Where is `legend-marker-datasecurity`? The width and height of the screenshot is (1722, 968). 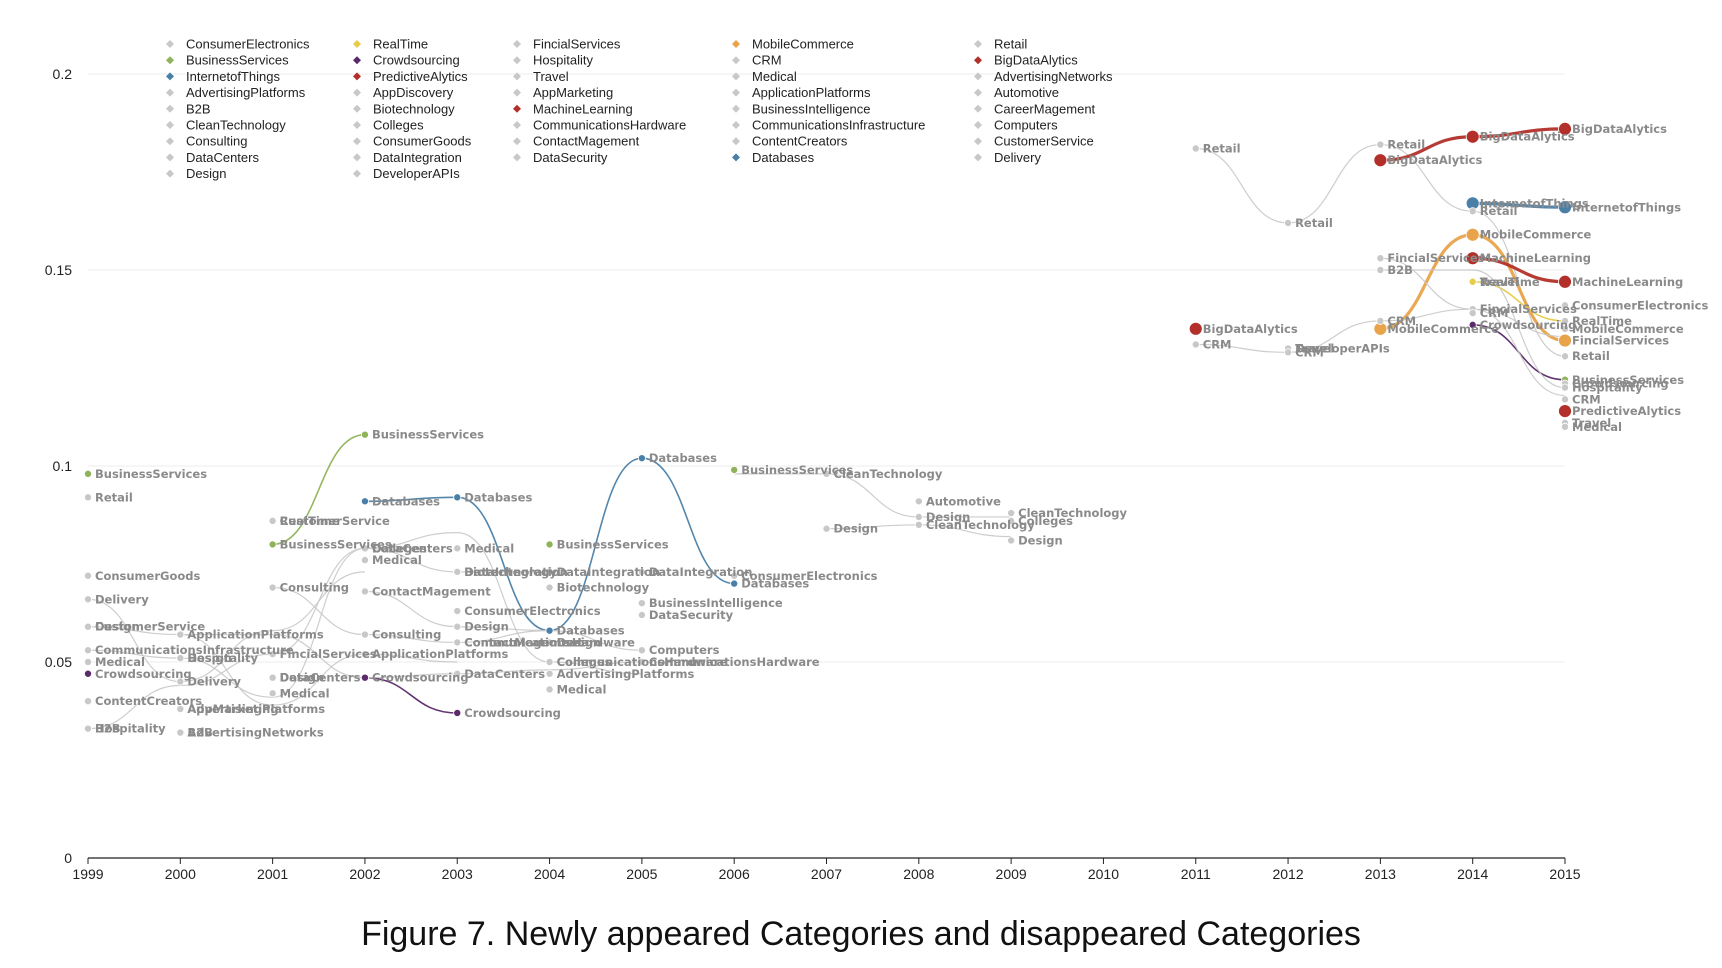 legend-marker-datasecurity is located at coordinates (517, 157).